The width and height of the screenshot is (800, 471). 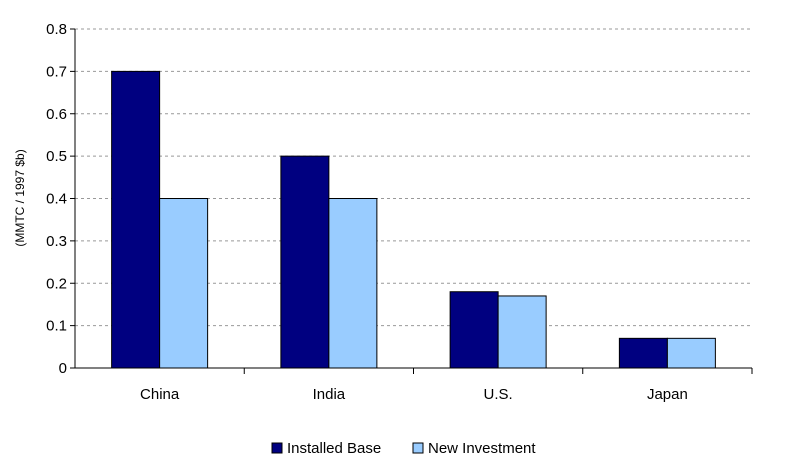 What do you see at coordinates (353, 283) in the screenshot?
I see `bar-new-investment-india` at bounding box center [353, 283].